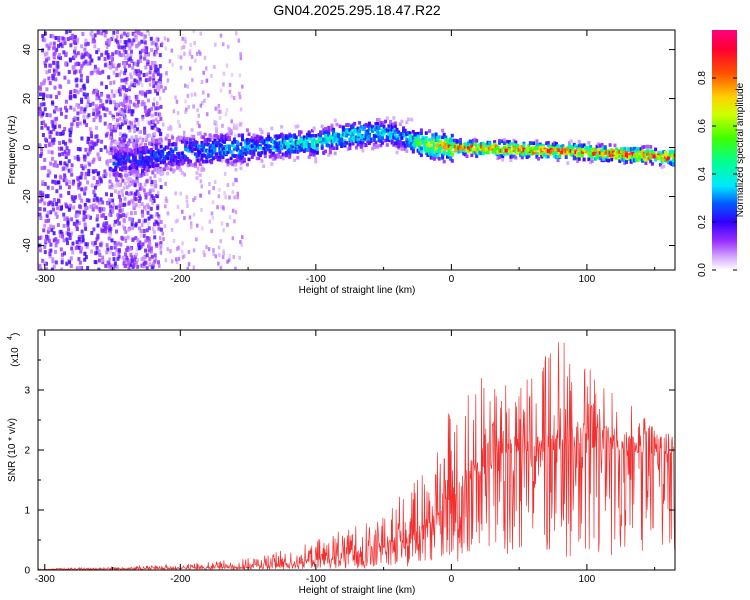 The height and width of the screenshot is (600, 750). I want to click on snr-x-label: Height of straight line (km), so click(357, 590).